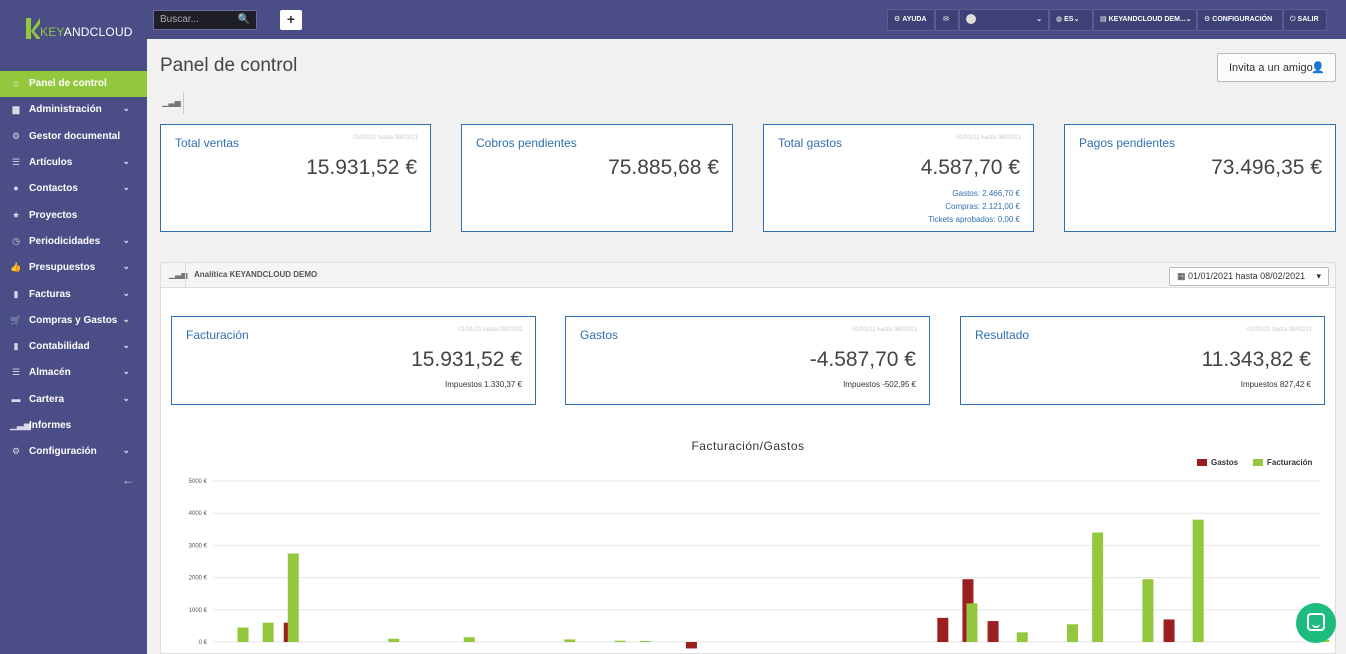  I want to click on star-icon: ★, so click(16, 215).